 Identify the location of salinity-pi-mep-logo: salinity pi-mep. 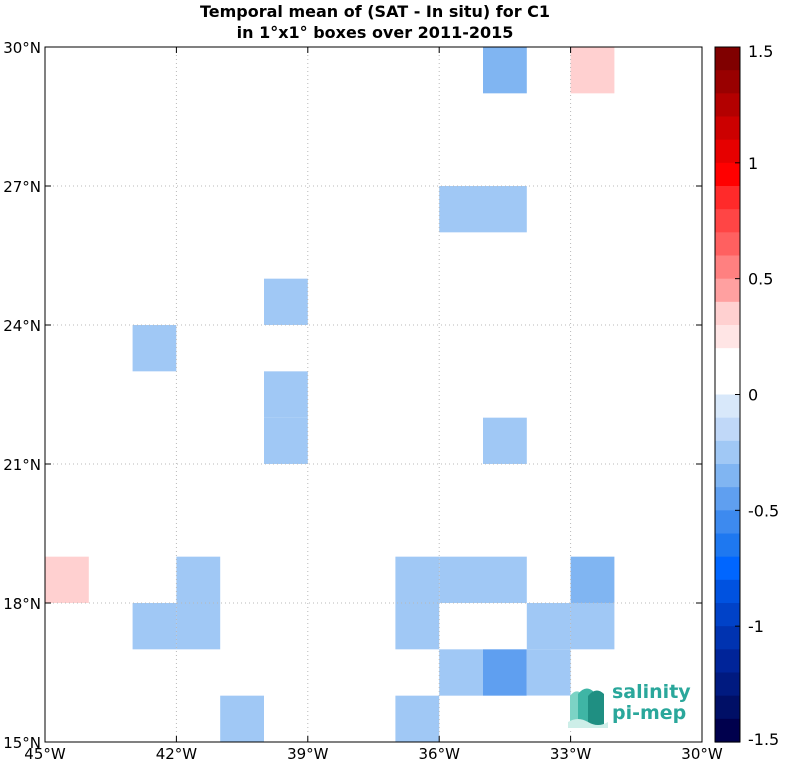
(631, 706).